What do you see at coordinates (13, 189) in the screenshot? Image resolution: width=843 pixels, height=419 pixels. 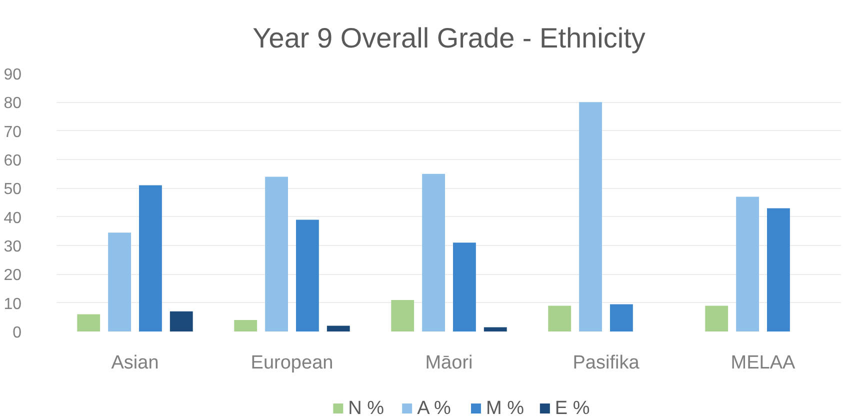 I see `y-tick-label: 50` at bounding box center [13, 189].